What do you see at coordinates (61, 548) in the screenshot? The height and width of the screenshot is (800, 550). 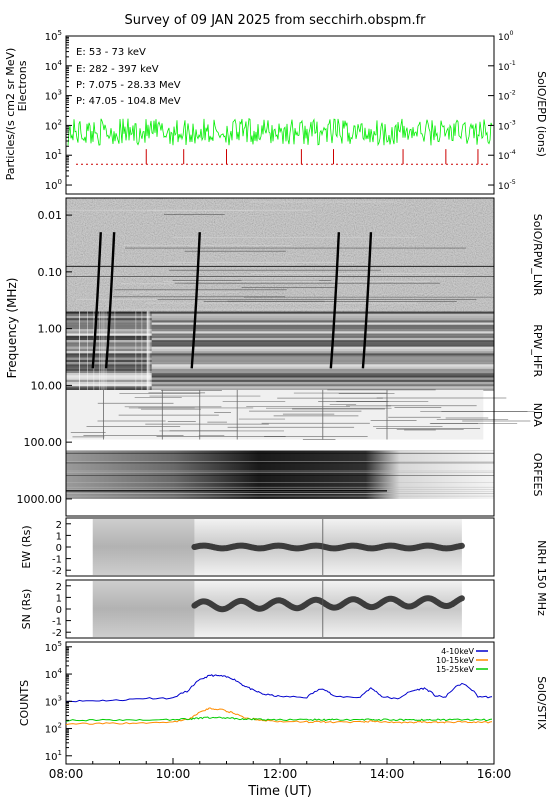 I see `nrh-ew-ticks: 210-1-2` at bounding box center [61, 548].